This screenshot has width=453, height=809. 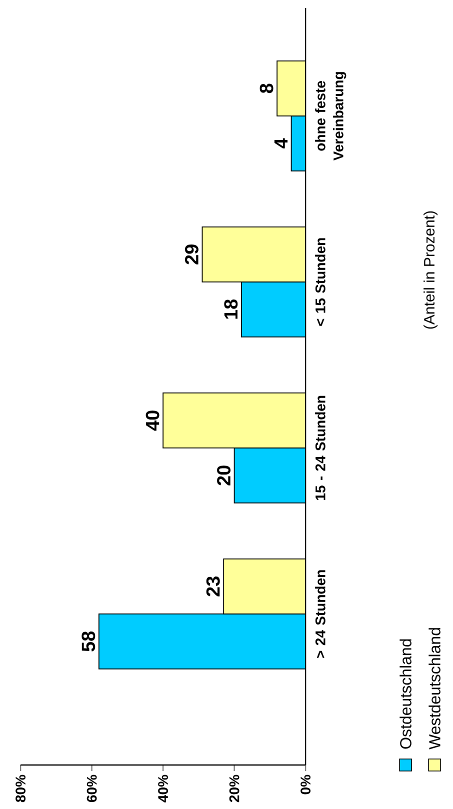 What do you see at coordinates (224, 476) in the screenshot?
I see `data-label: 20` at bounding box center [224, 476].